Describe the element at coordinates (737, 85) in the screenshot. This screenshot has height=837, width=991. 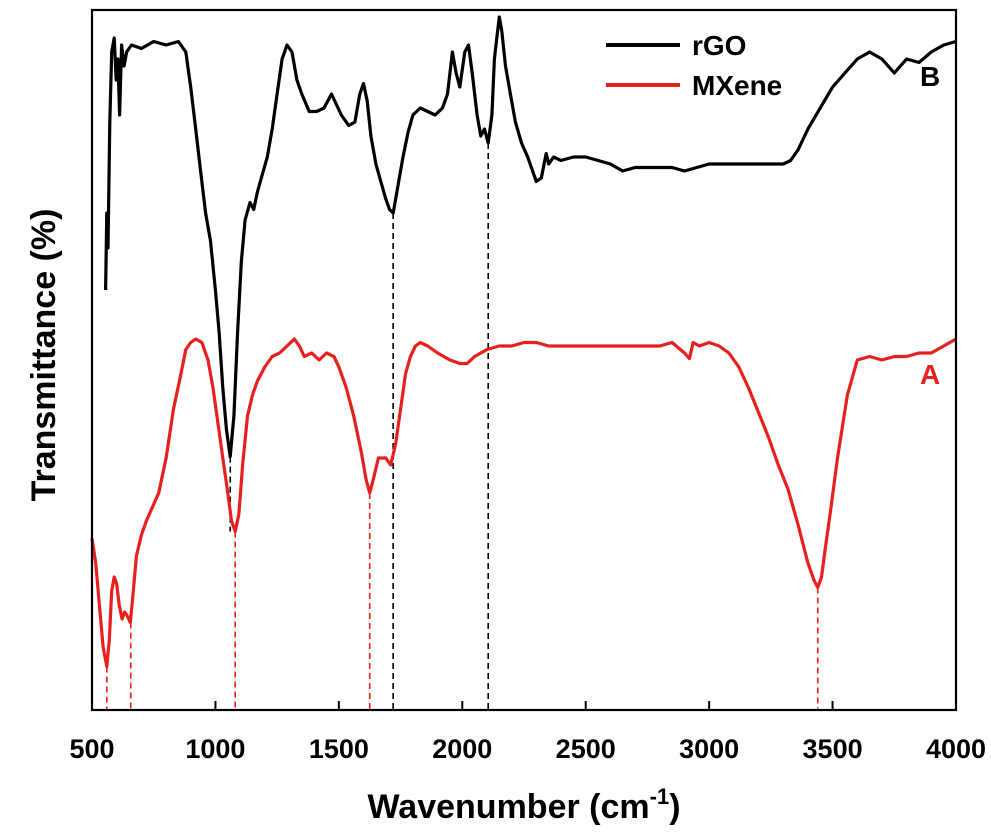
I see `legend-label-mxene: MXene` at that location.